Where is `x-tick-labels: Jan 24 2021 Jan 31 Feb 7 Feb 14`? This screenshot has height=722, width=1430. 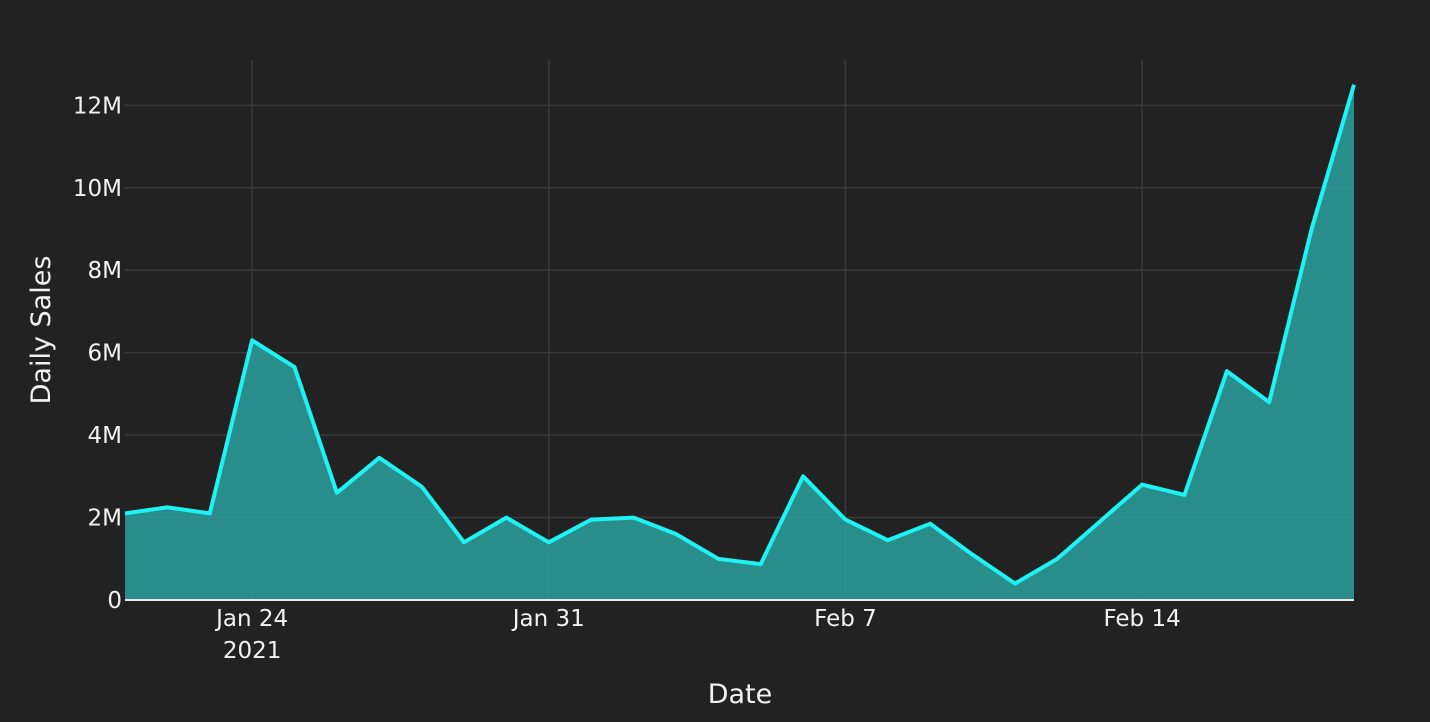
x-tick-labels: Jan 24 2021 Jan 31 Feb 7 Feb 14 is located at coordinates (697, 635).